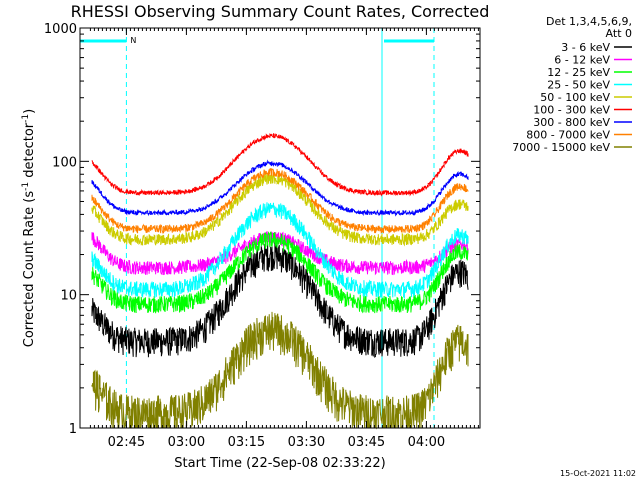 The width and height of the screenshot is (640, 480). Describe the element at coordinates (68, 296) in the screenshot. I see `y-tick-label-1: 10` at that location.